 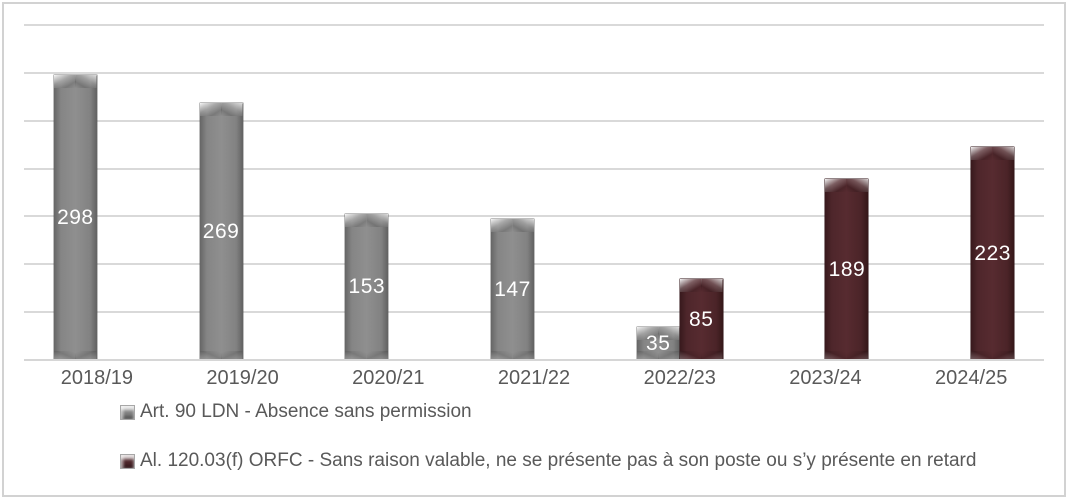 What do you see at coordinates (127, 412) in the screenshot?
I see `legend-marker-gray-icon` at bounding box center [127, 412].